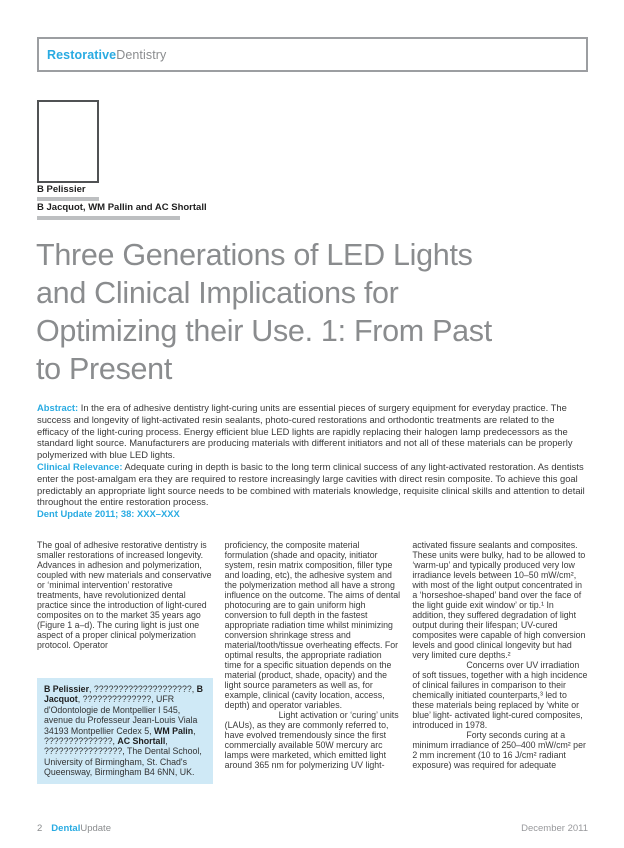 This screenshot has height=848, width=624. I want to click on journal-brand-light: Update, so click(95, 828).